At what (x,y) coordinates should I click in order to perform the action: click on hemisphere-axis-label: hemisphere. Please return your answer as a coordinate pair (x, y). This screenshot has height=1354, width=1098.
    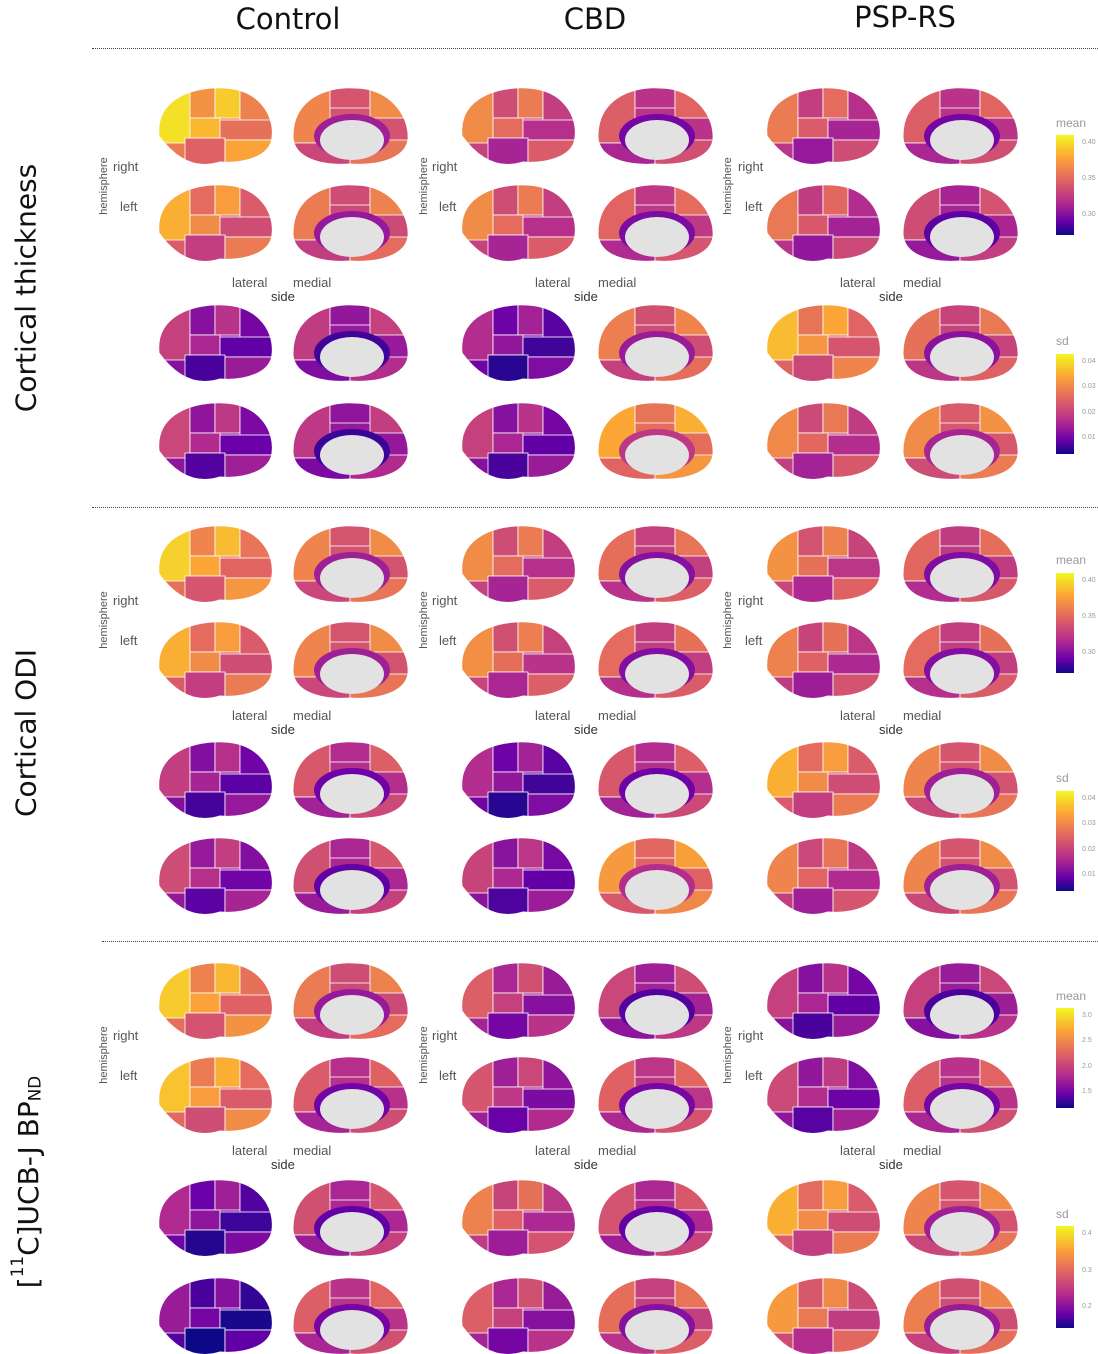
    Looking at the image, I should click on (728, 186).